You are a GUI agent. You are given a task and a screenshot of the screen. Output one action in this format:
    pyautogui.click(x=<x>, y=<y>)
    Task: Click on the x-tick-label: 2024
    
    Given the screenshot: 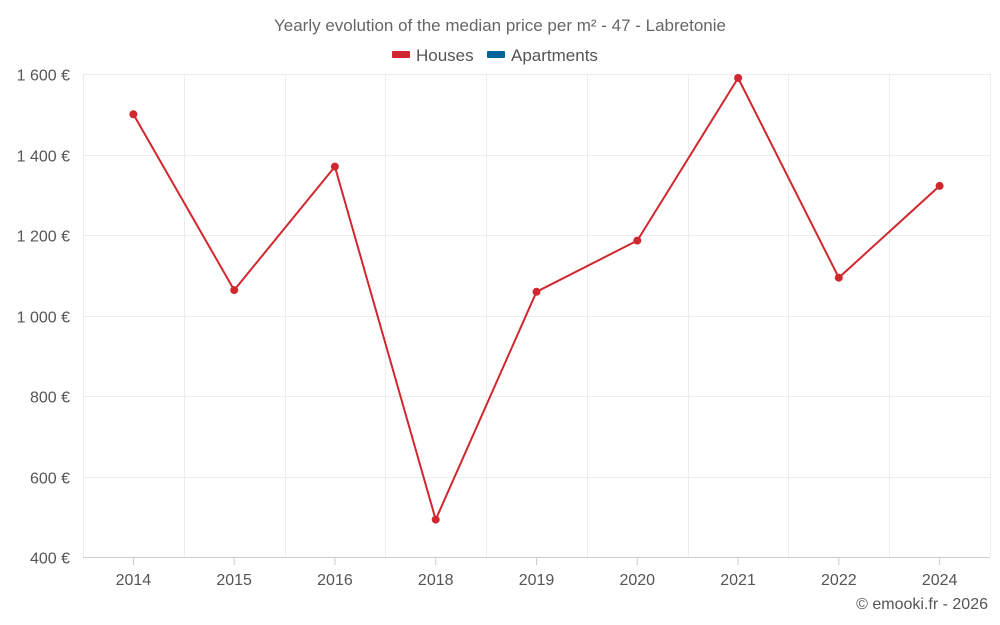 What is the action you would take?
    pyautogui.click(x=940, y=580)
    